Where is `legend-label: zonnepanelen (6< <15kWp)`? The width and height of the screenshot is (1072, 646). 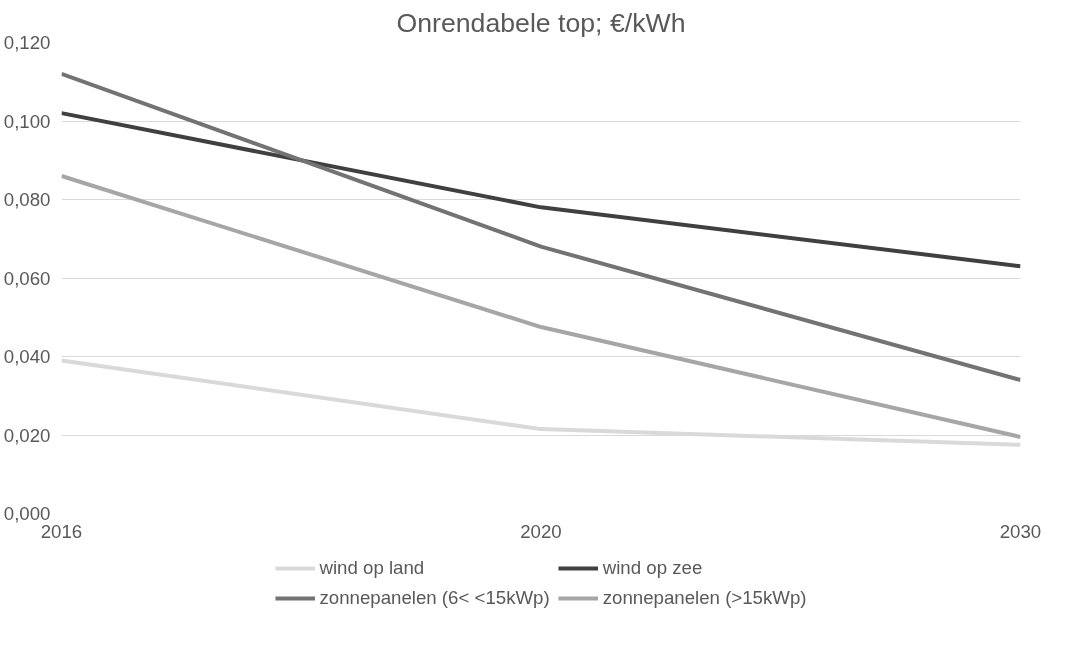
legend-label: zonnepanelen (6< <15kWp) is located at coordinates (434, 597).